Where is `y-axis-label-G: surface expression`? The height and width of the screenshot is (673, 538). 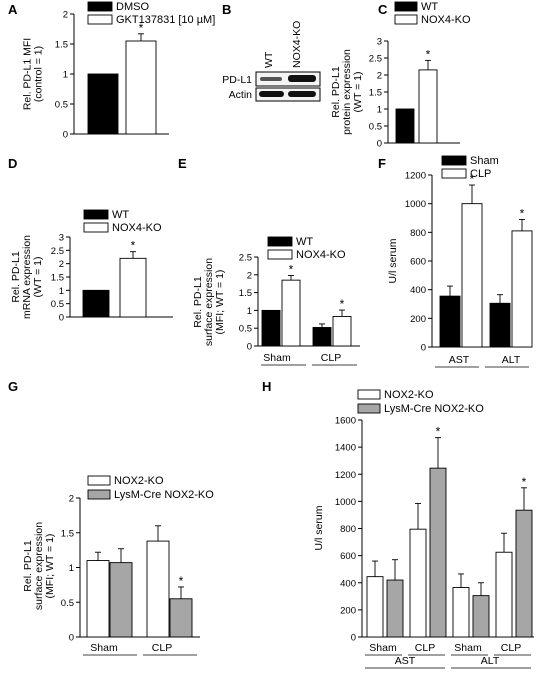
y-axis-label-G: surface expression is located at coordinates (39, 566).